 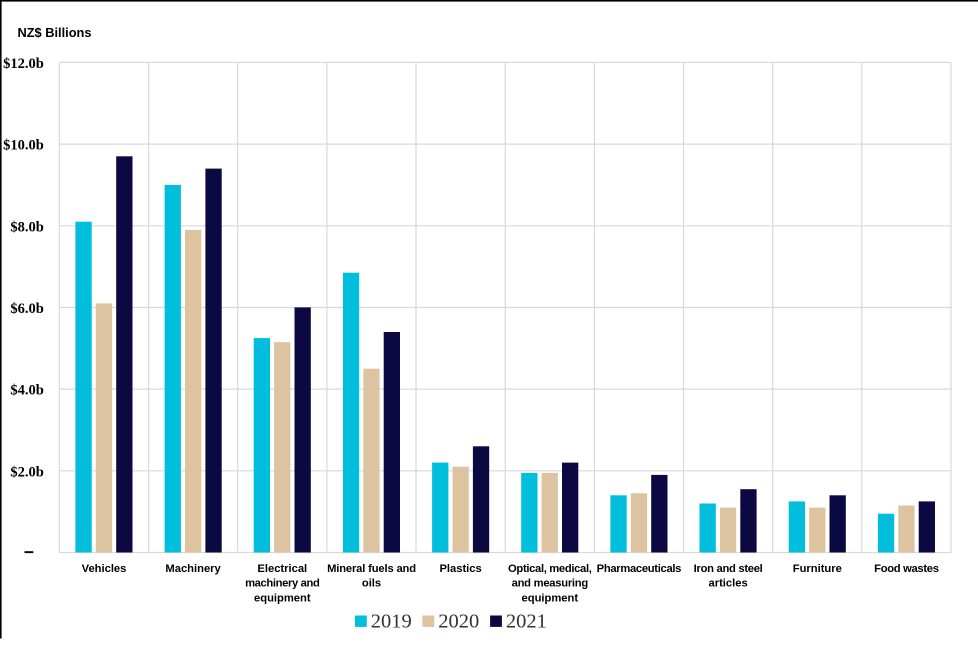 I want to click on svg-text: Furniture, so click(x=817, y=569).